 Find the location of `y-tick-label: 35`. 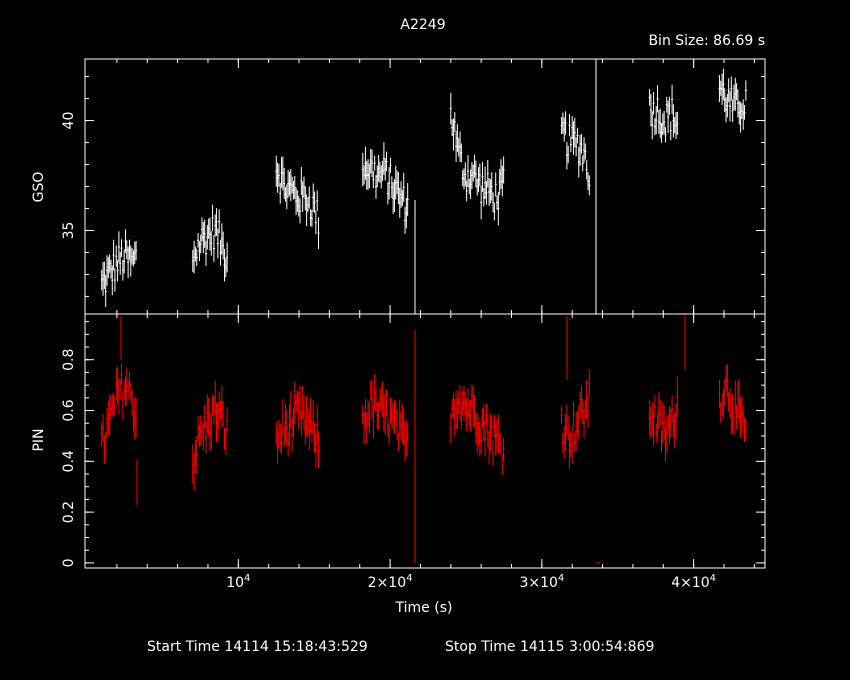

y-tick-label: 35 is located at coordinates (69, 231).